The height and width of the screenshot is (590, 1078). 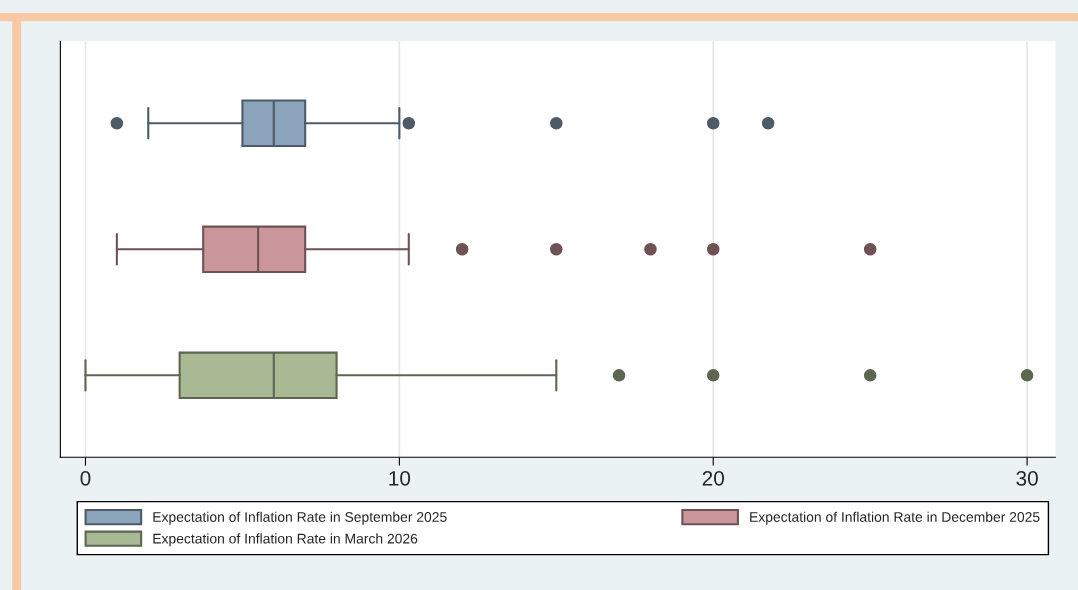 I want to click on legend-label: Expectation of Inflation Rate in March 2026, so click(x=285, y=540).